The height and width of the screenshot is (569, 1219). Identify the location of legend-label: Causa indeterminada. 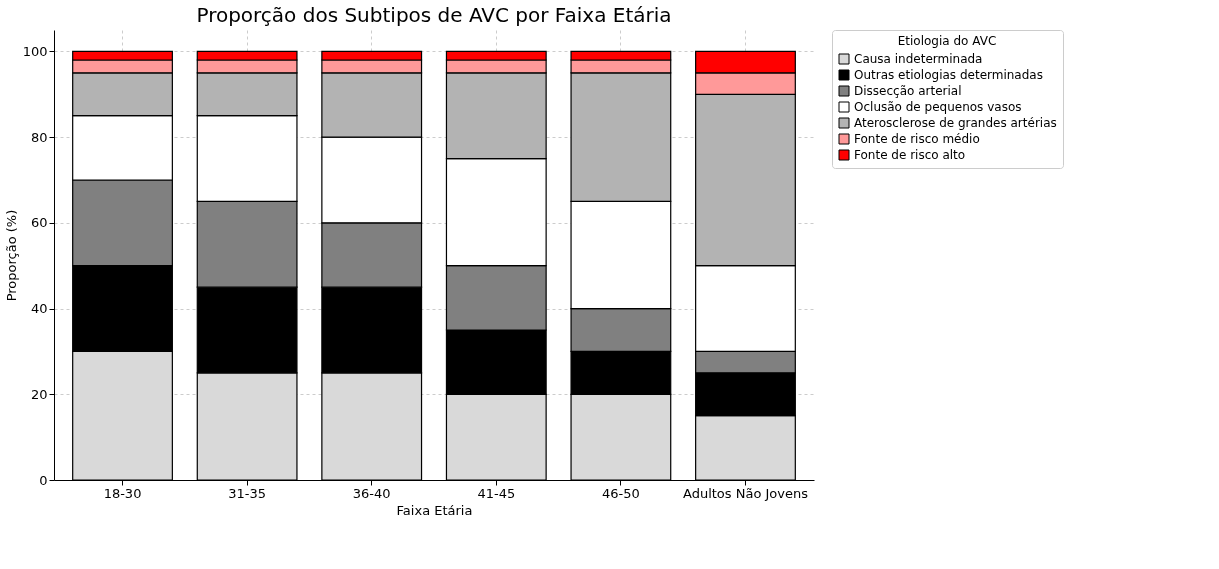
(918, 59).